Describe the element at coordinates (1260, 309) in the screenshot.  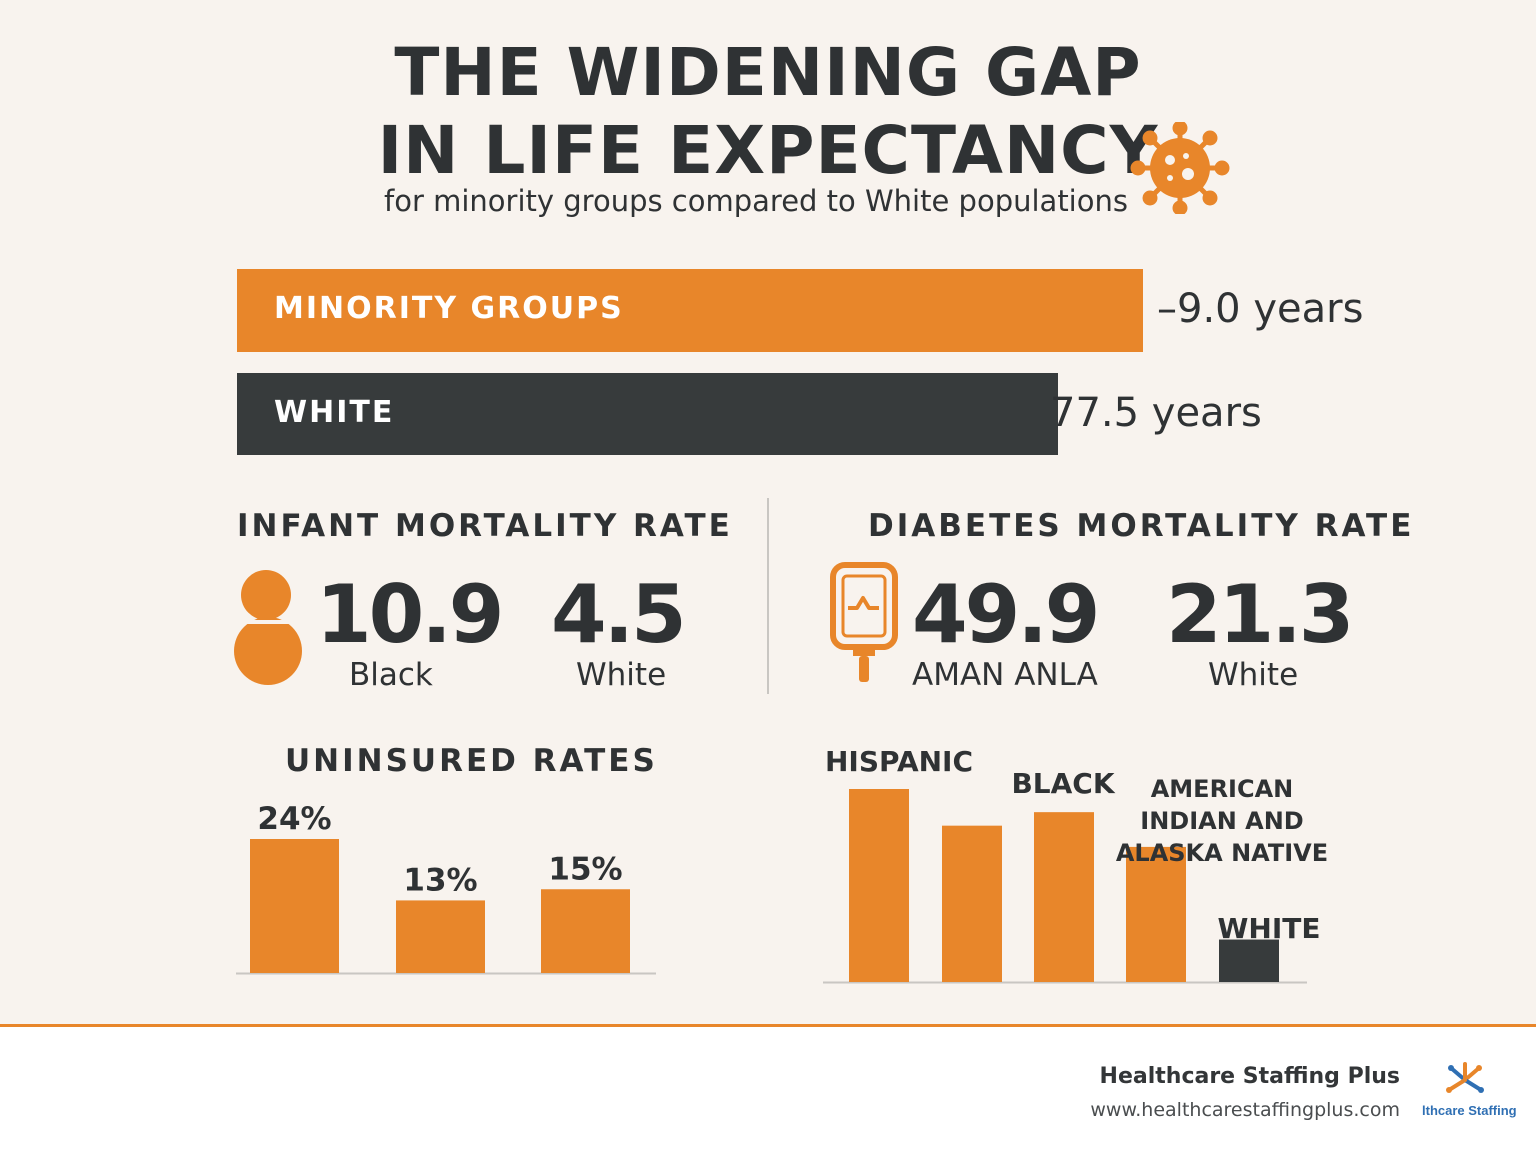
I see `minority-groups-value: –9.0 years` at that location.